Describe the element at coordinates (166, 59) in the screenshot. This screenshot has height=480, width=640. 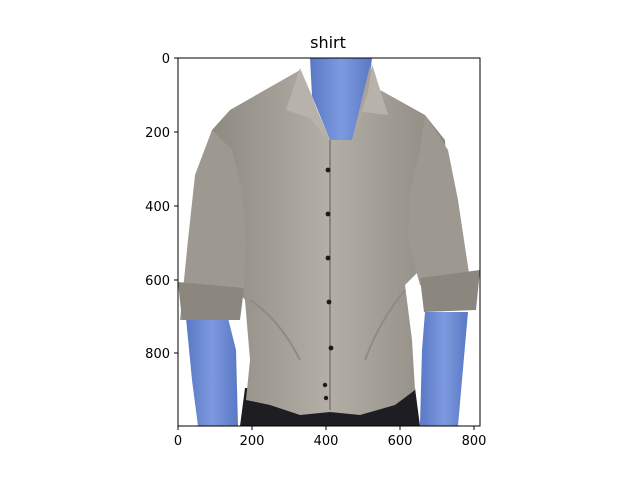
I see `y-tick-label: 0` at that location.